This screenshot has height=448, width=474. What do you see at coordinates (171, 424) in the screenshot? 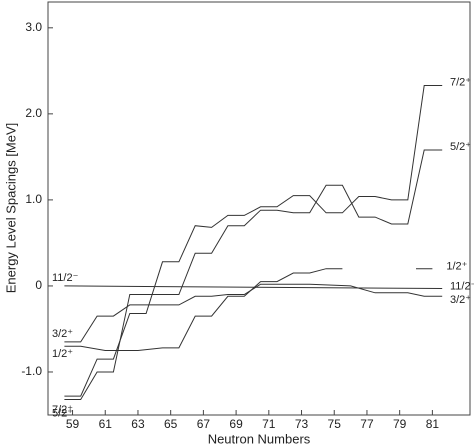
I see `x-tick-label: 65` at bounding box center [171, 424].